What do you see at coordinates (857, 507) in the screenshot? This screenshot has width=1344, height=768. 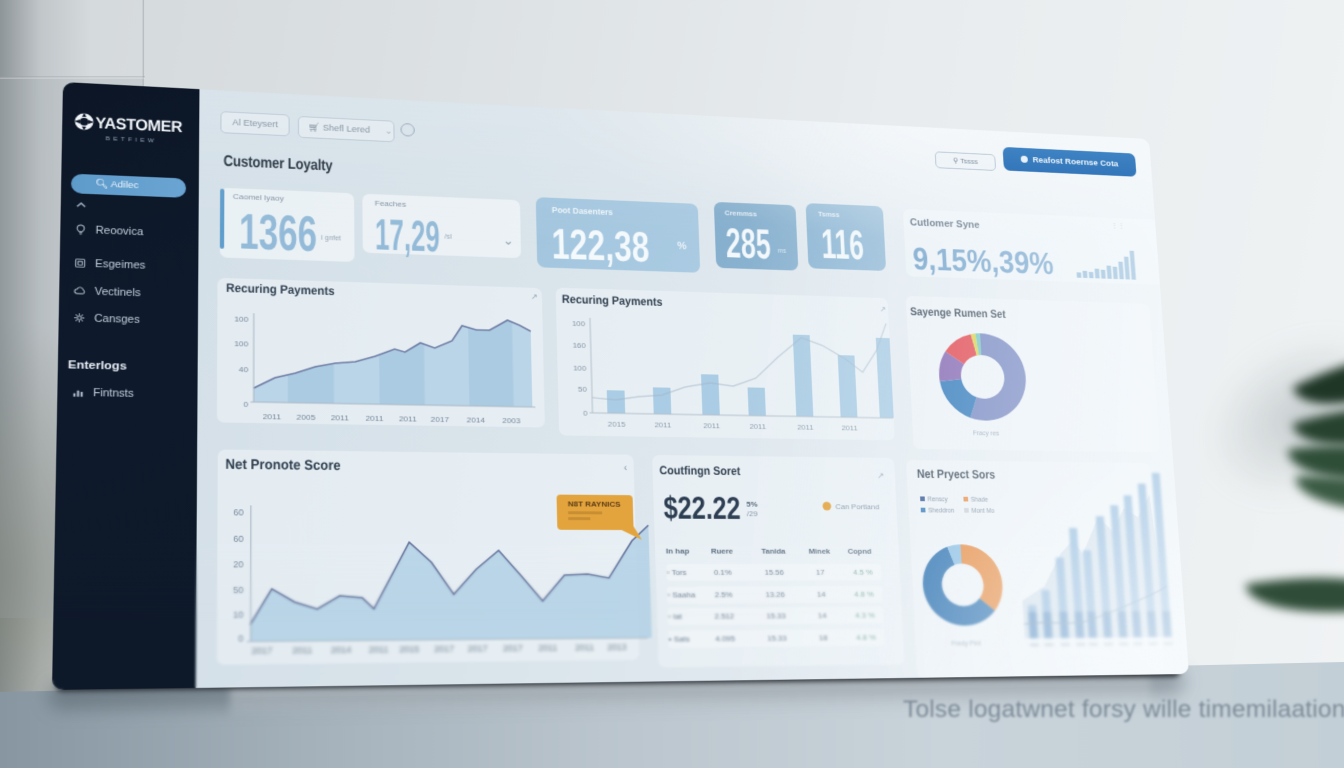 I see `svg-text: Can Portland` at bounding box center [857, 507].